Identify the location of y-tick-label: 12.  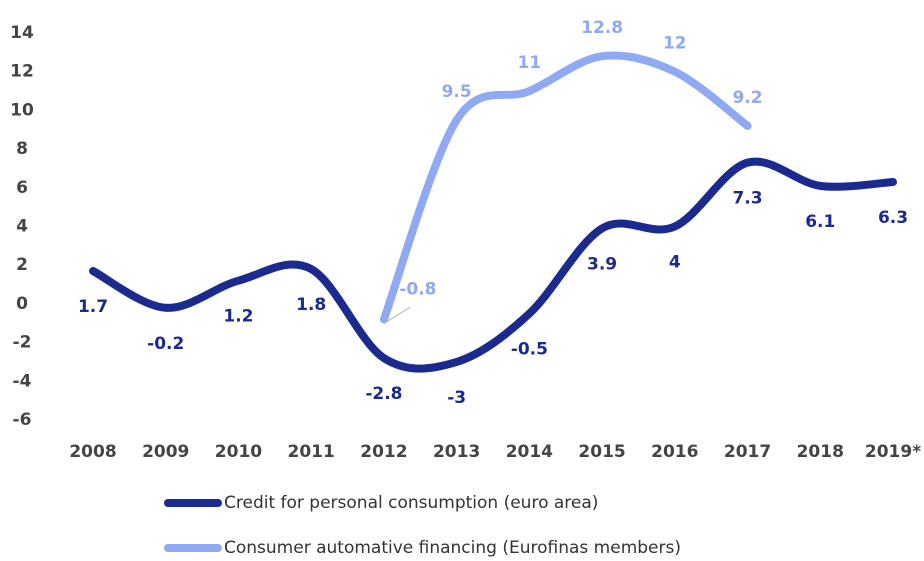
(22, 72).